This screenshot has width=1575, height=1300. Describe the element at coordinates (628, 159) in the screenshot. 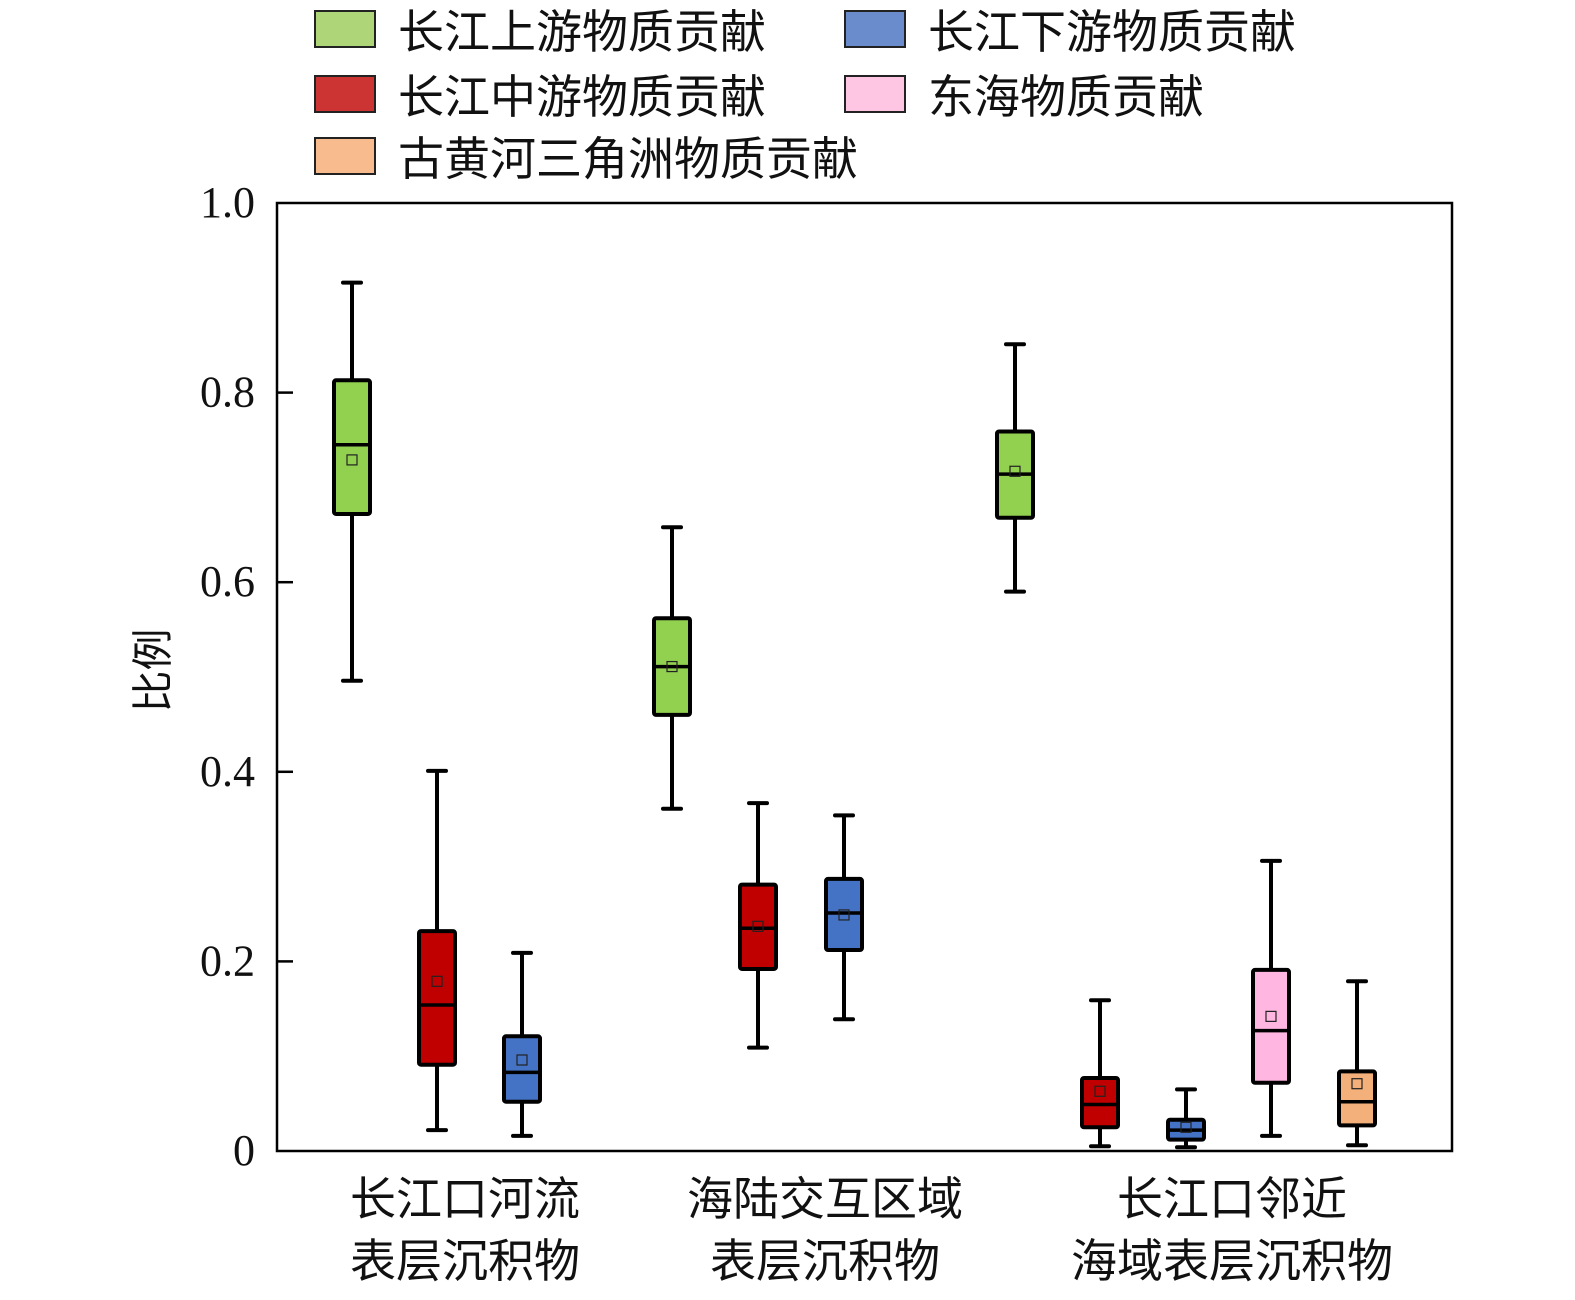

I see `legend-label: 古黄河三角洲物质贡献` at that location.